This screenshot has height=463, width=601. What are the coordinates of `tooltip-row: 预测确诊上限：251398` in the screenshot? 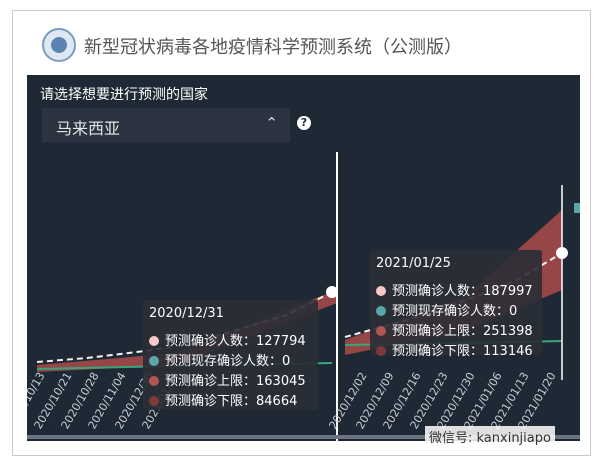 It's located at (454, 329).